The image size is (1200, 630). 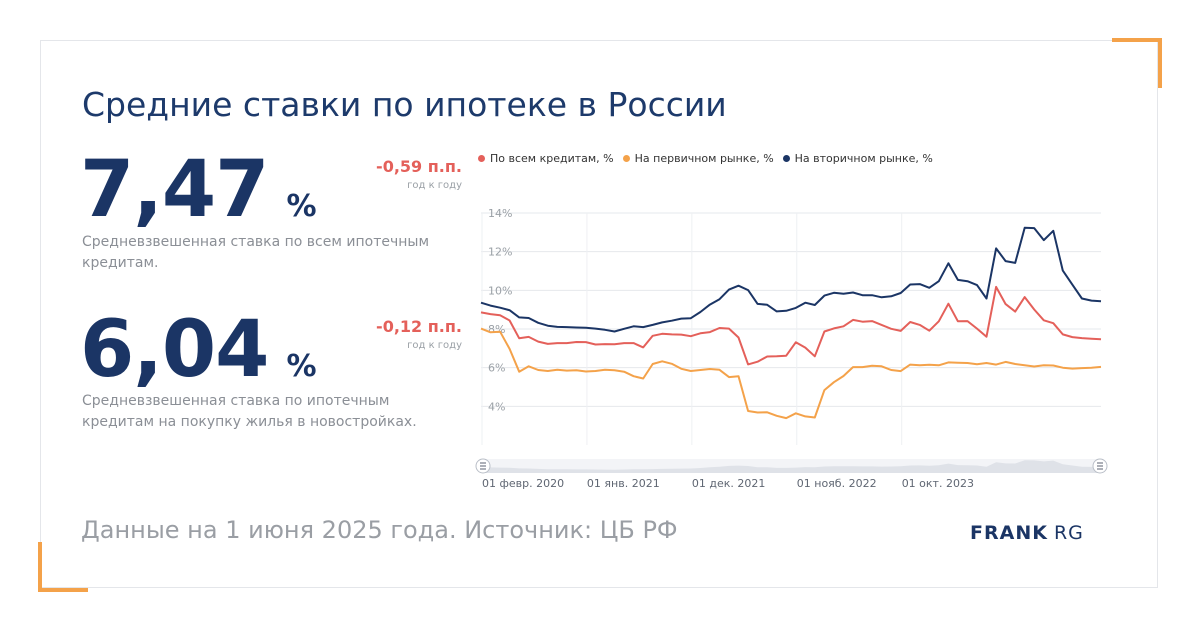 I want to click on kpi-all-loans-delta: -0,59 п.п. год к году, so click(x=419, y=174).